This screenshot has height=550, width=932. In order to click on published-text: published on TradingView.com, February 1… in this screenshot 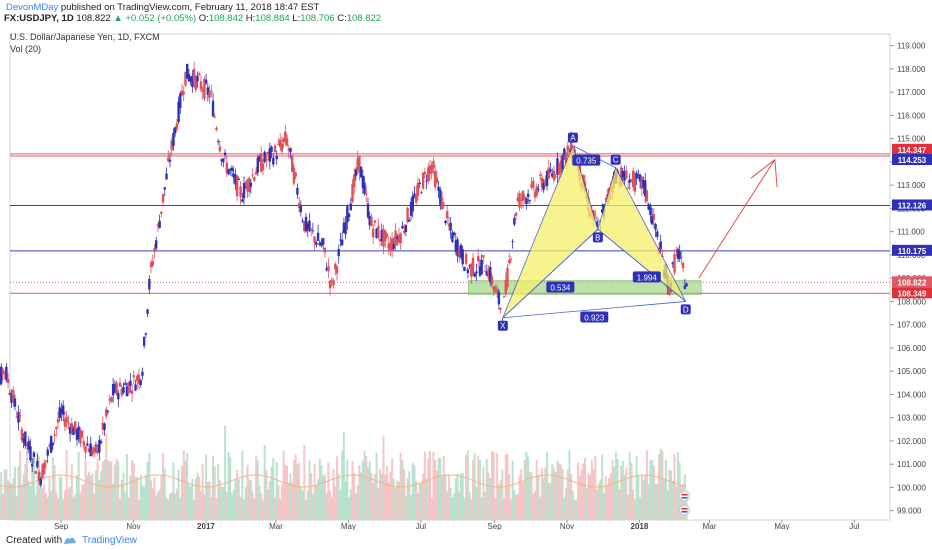, I will do `click(190, 7)`.